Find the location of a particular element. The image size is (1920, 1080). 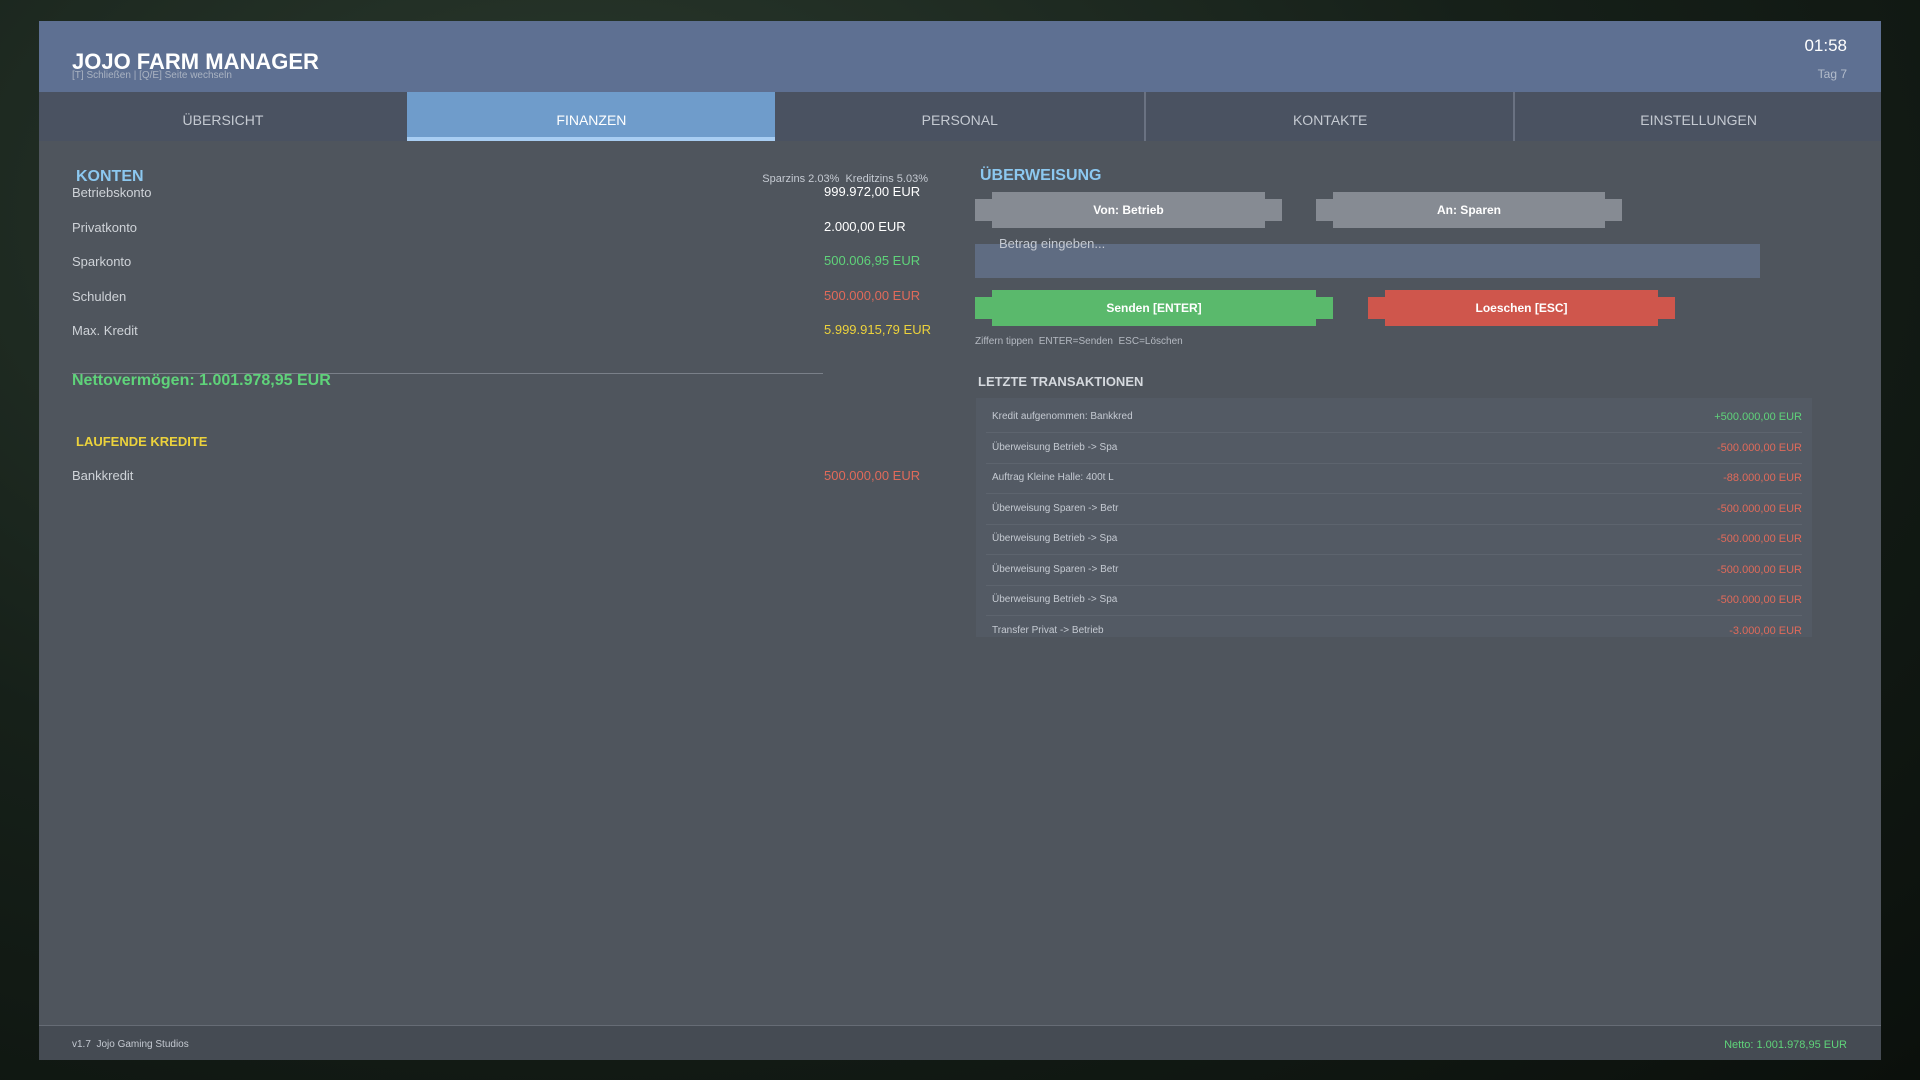

button-label: Loeschen [ESC] is located at coordinates (1521, 308).